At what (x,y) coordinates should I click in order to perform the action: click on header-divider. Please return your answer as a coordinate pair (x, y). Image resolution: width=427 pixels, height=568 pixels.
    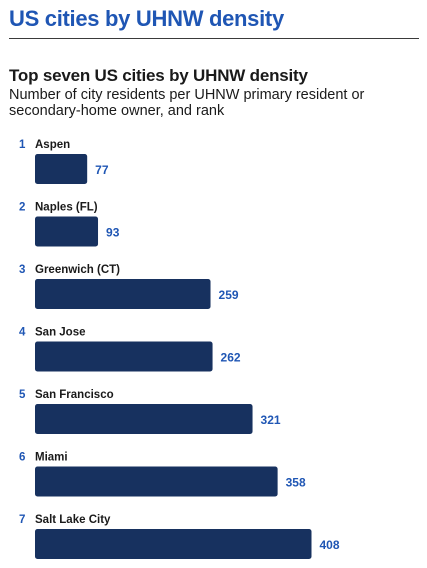
    Looking at the image, I should click on (214, 38).